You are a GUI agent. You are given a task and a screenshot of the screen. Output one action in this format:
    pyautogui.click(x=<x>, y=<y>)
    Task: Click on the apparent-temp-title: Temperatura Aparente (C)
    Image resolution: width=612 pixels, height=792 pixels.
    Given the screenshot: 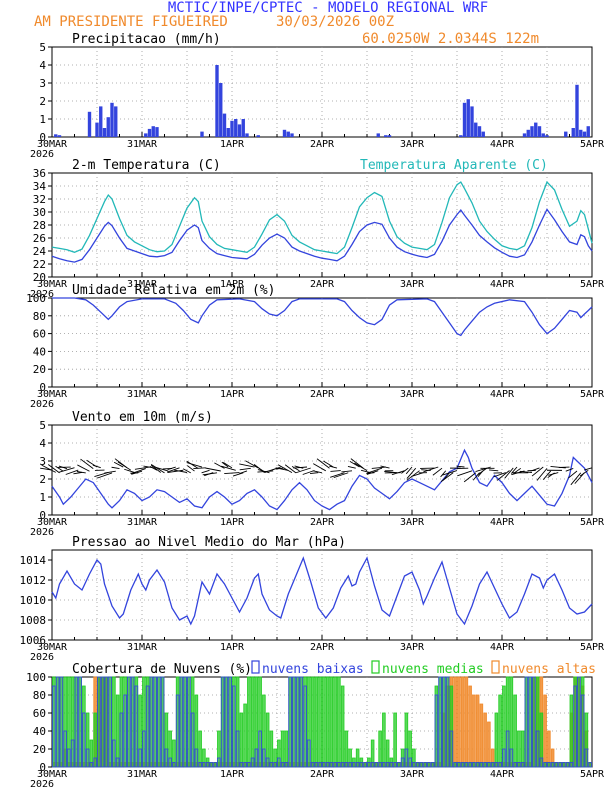 What is the action you would take?
    pyautogui.click(x=454, y=165)
    